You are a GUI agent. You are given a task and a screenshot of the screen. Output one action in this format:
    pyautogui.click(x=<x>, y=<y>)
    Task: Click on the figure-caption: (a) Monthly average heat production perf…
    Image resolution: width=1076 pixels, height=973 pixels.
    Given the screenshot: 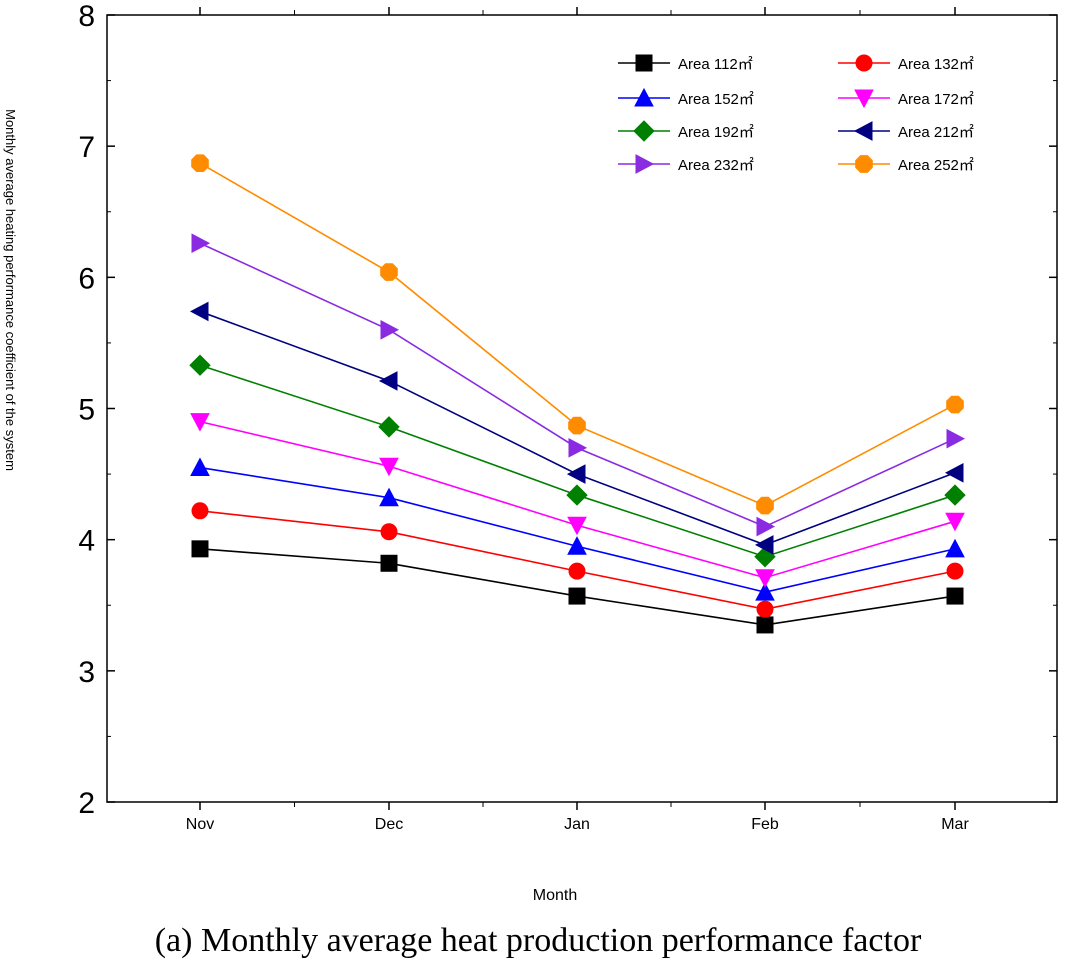 What is the action you would take?
    pyautogui.click(x=538, y=940)
    